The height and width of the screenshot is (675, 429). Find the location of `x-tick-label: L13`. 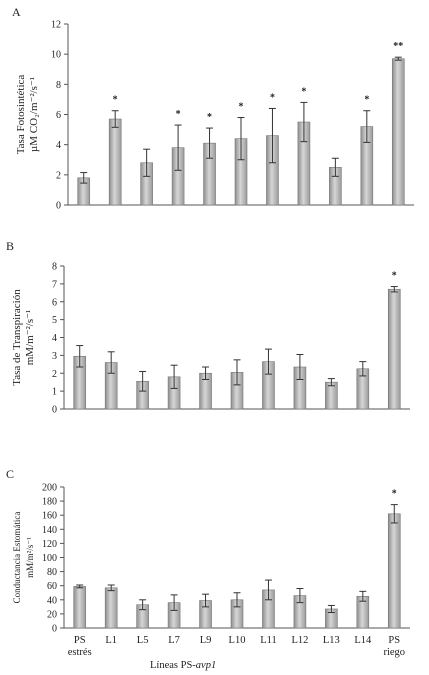

x-tick-label: L13 is located at coordinates (331, 640).